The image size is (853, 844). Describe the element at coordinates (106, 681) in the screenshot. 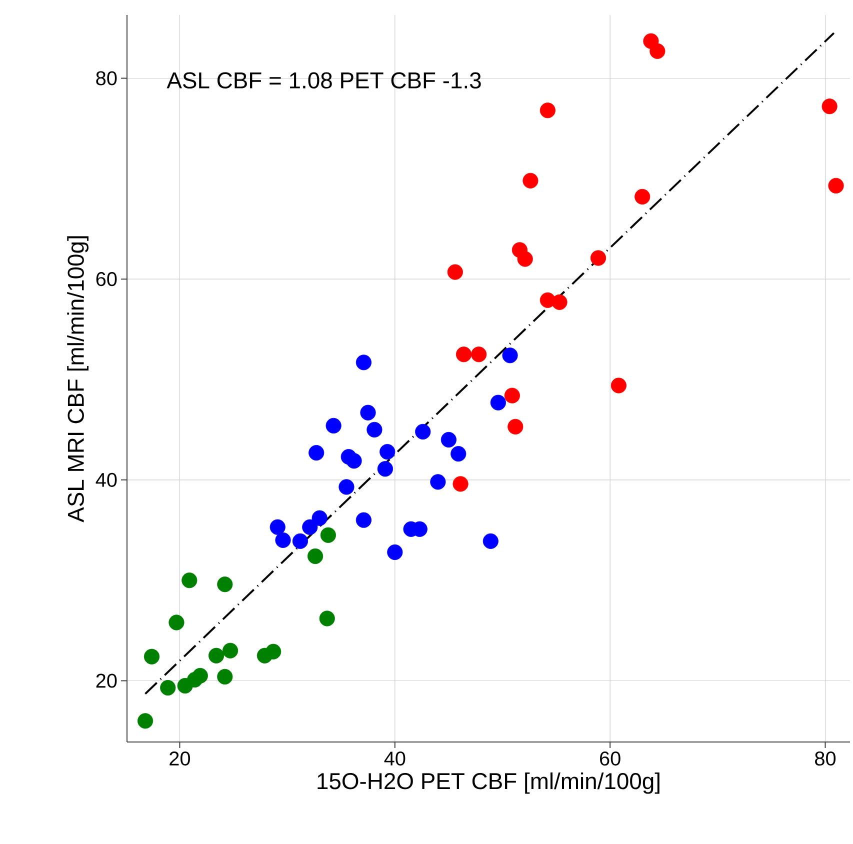

I see `y-tick-label: 20` at that location.